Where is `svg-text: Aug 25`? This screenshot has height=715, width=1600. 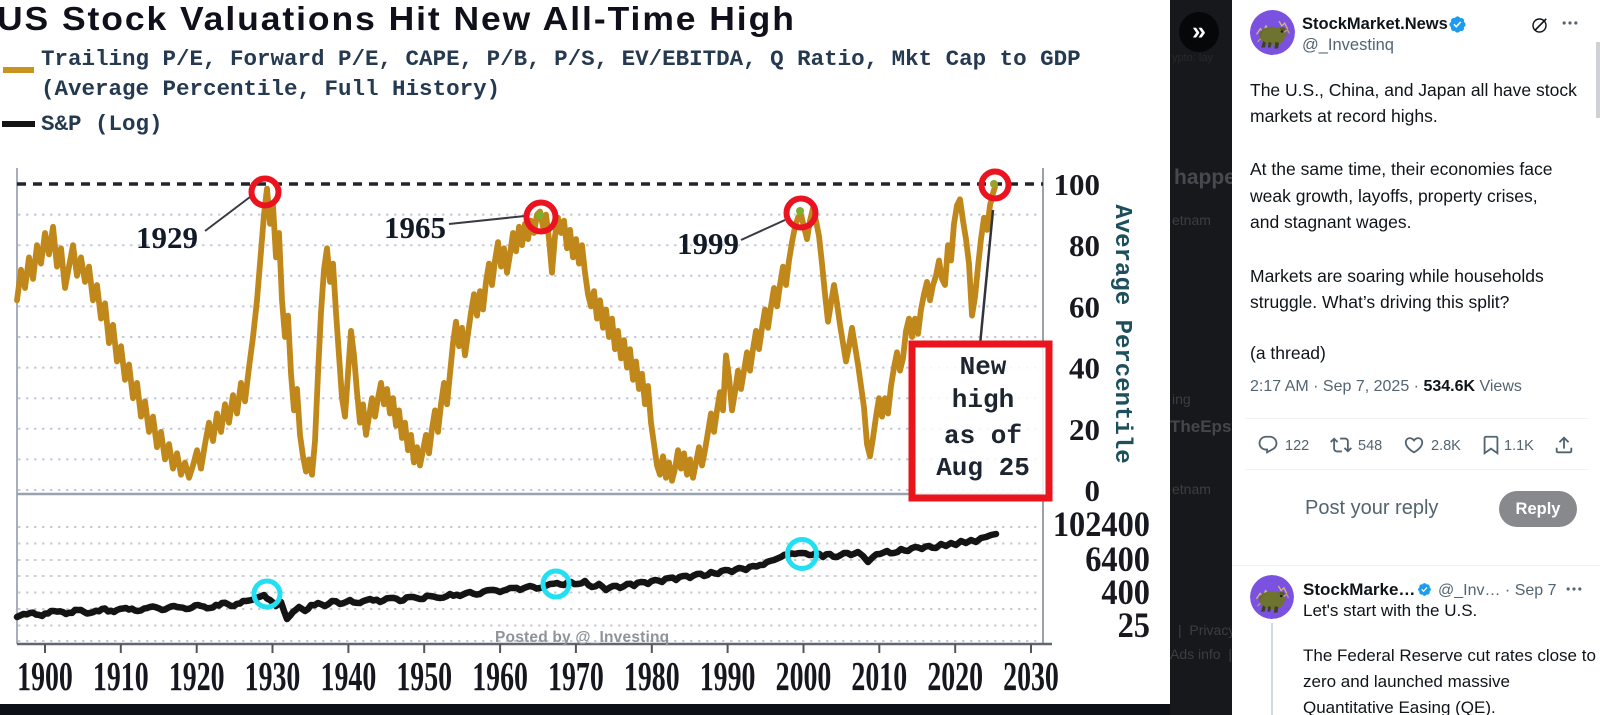 svg-text: Aug 25 is located at coordinates (983, 468).